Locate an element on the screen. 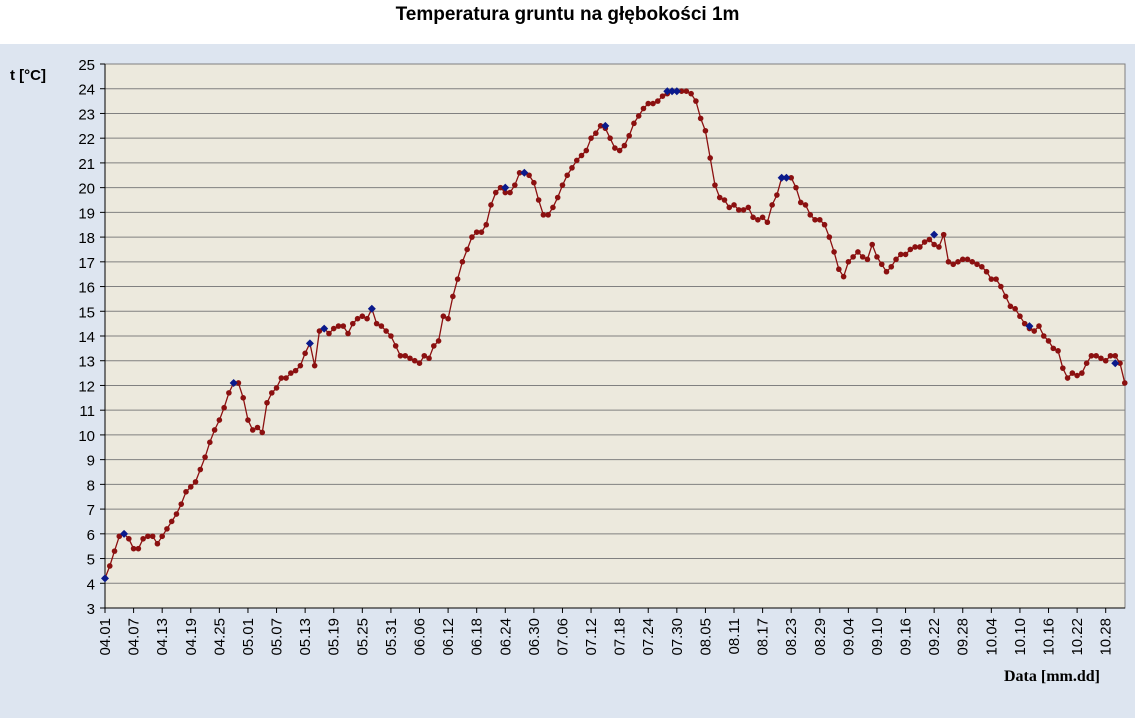 Image resolution: width=1135 pixels, height=718 pixels. x-tick-label: 07.06 is located at coordinates (562, 637).